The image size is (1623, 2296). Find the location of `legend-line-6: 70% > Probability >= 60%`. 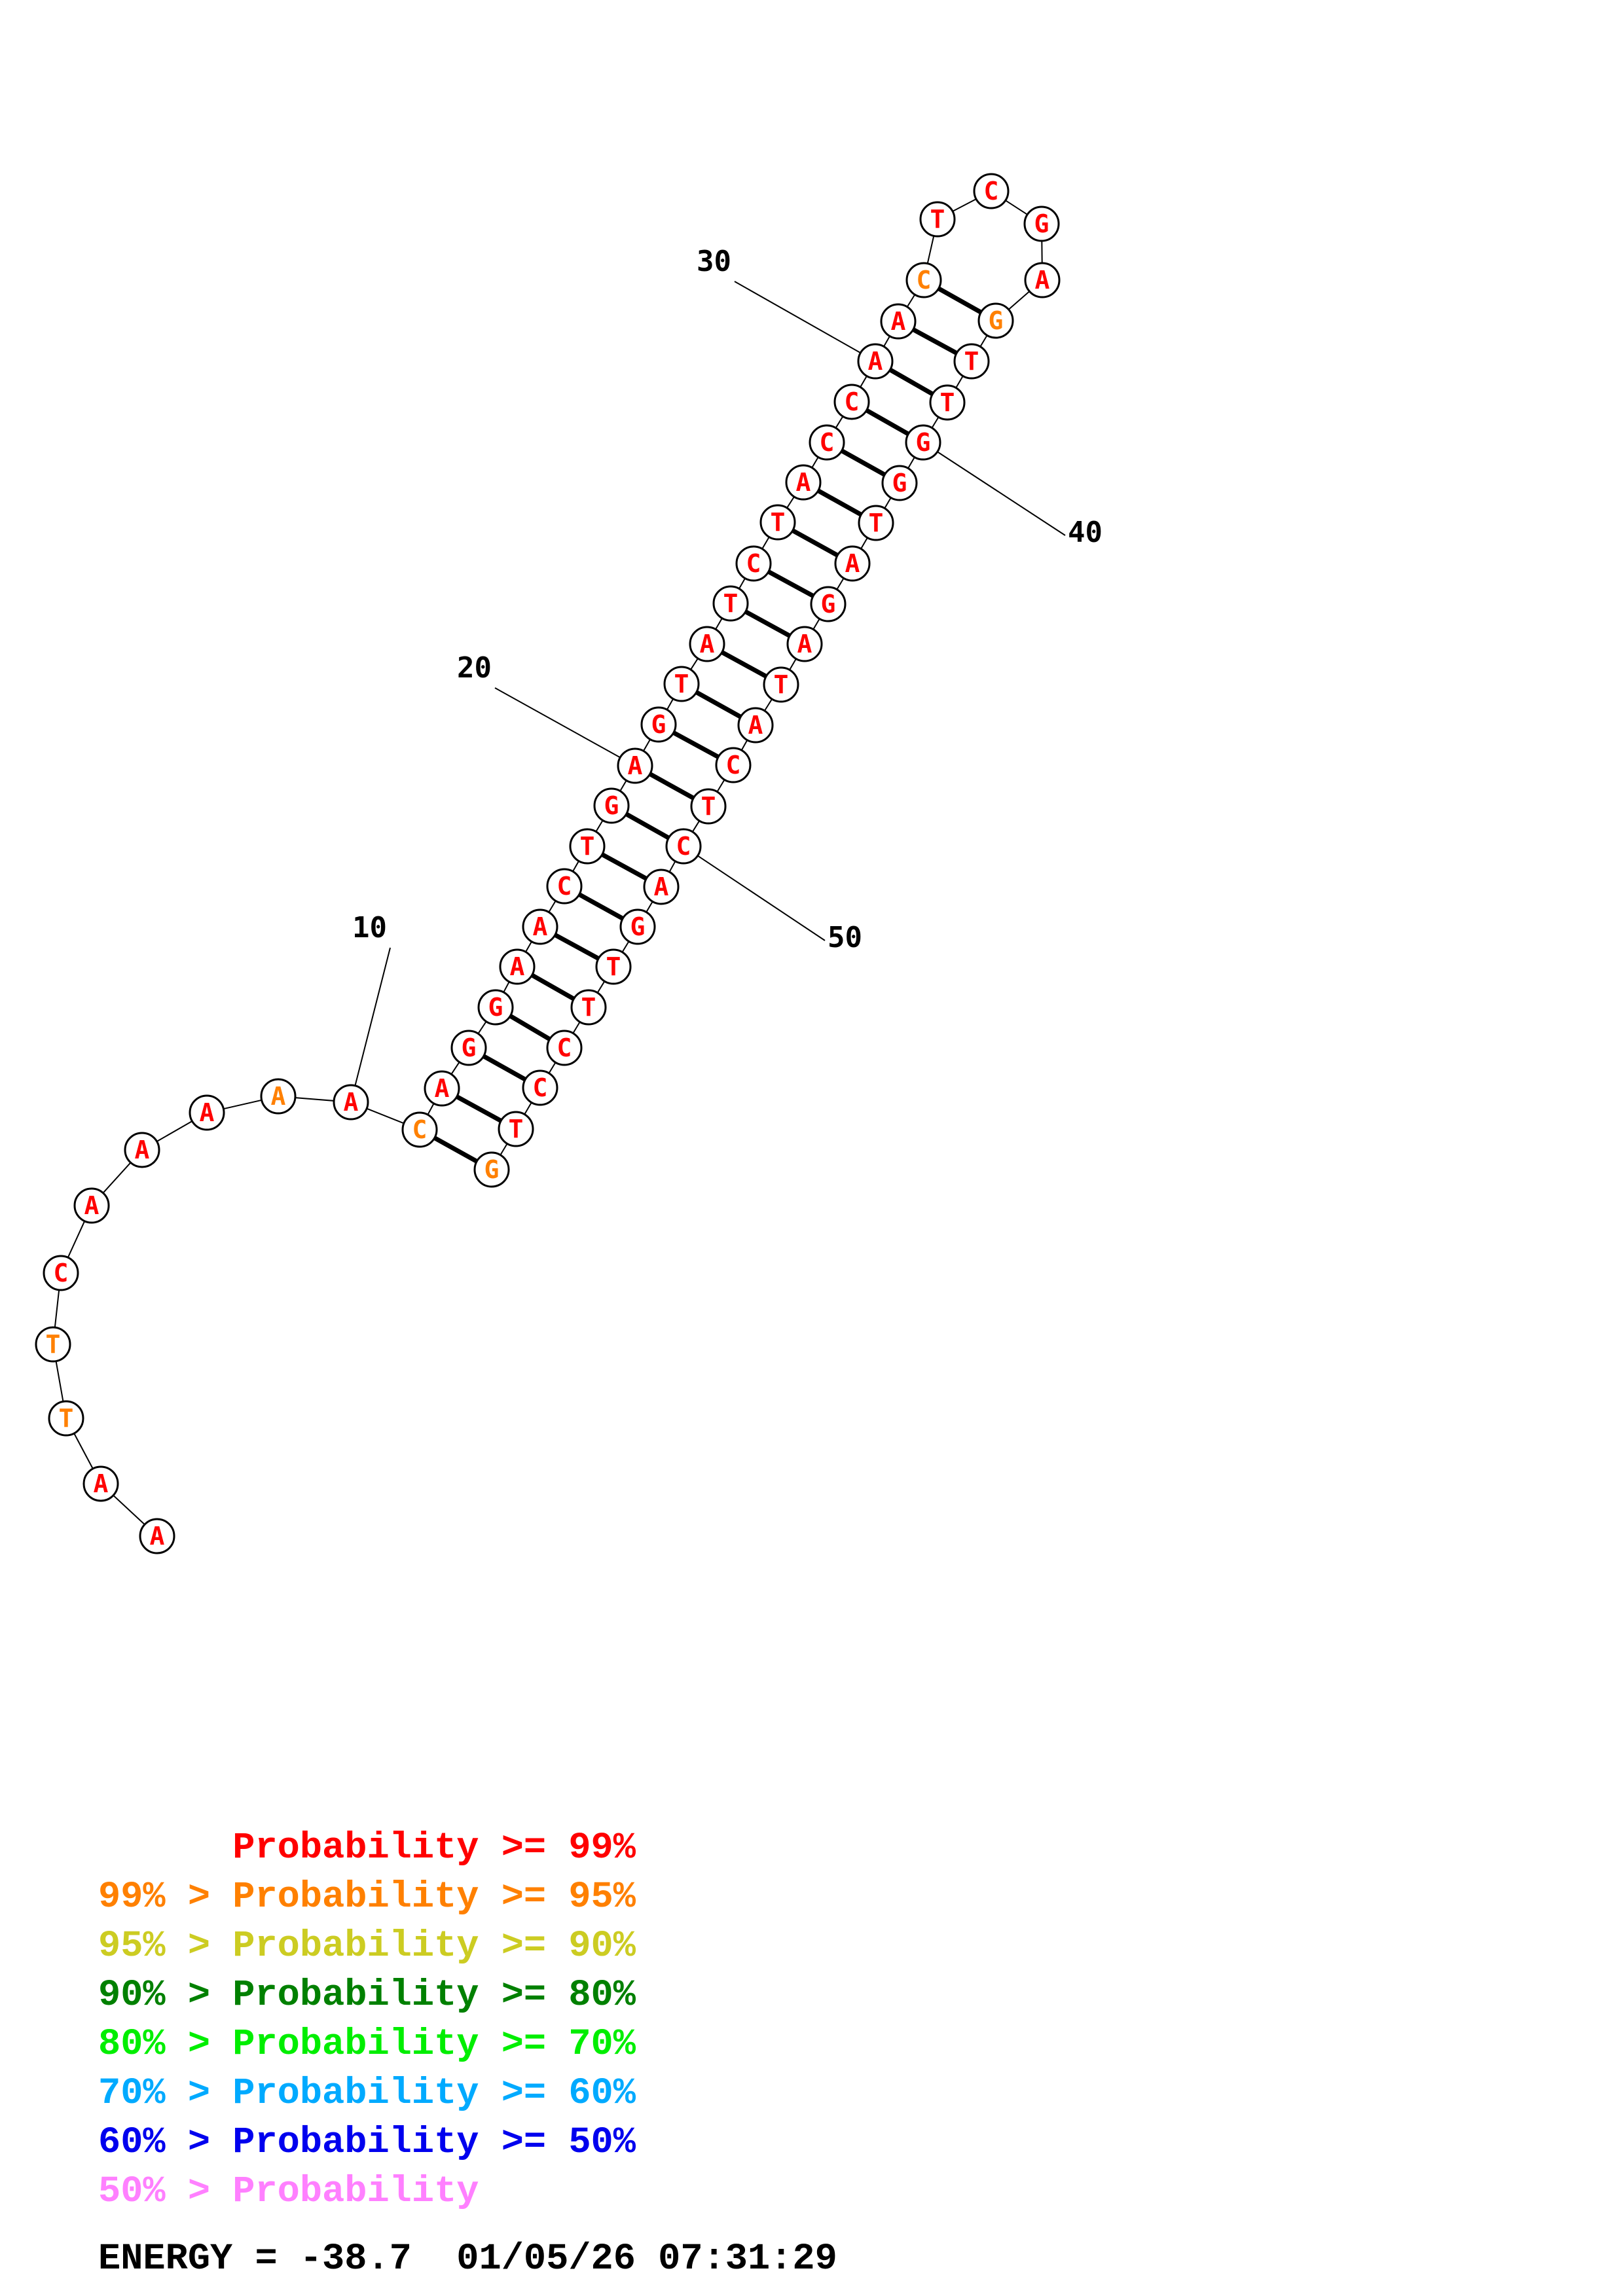

legend-line-6: 70% > Probability >= 60% is located at coordinates (367, 2094).